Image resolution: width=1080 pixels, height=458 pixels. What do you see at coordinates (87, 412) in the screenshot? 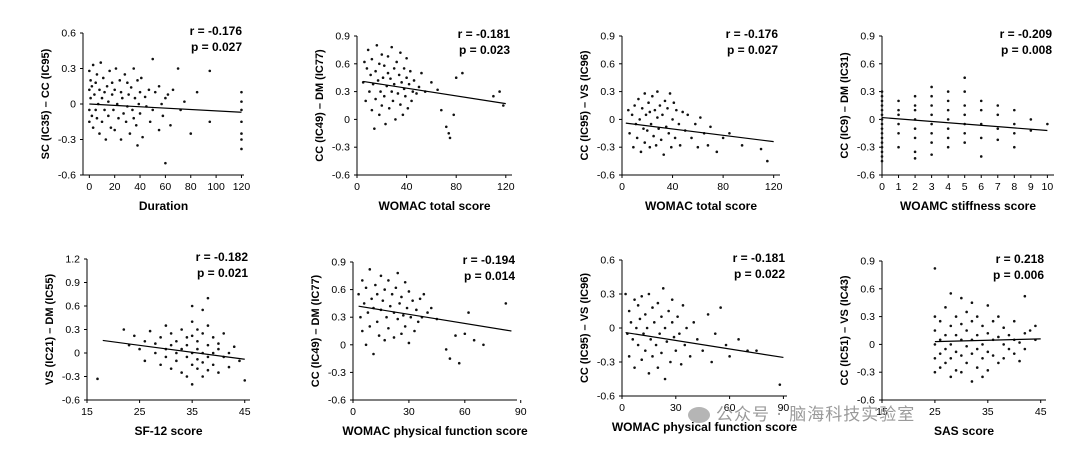
I see `x-tick-label: 15` at bounding box center [87, 412].